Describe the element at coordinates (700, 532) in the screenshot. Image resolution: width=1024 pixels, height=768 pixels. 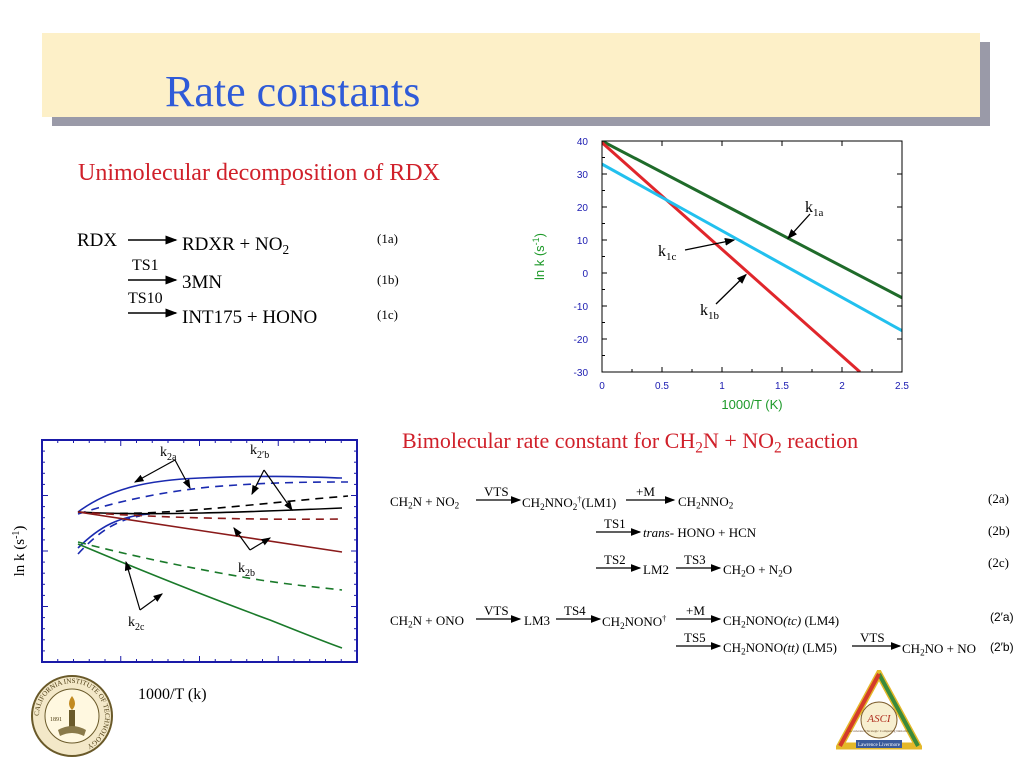
I see `r2b-rhs: trans- HONO + HCN` at that location.